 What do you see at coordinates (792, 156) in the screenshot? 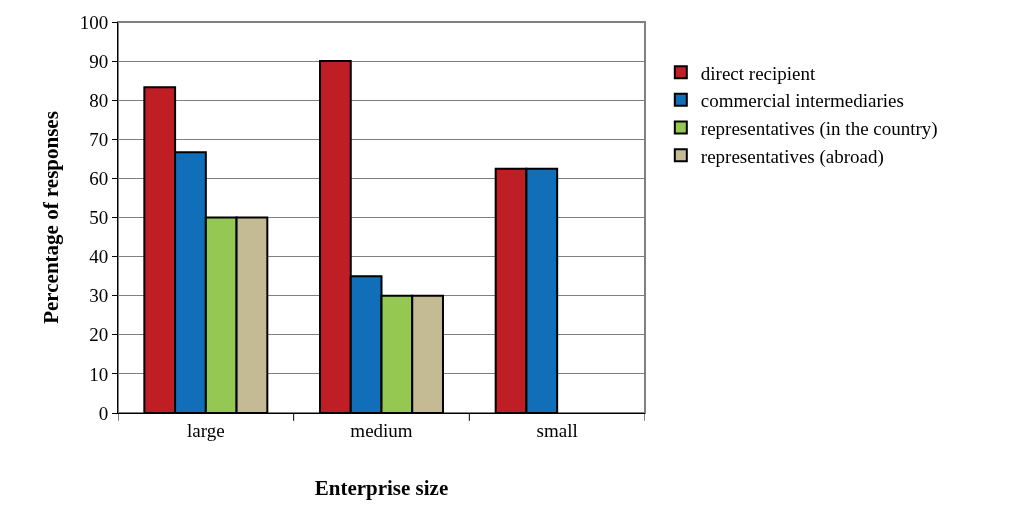
I see `legend-label: representatives (abroad)` at bounding box center [792, 156].